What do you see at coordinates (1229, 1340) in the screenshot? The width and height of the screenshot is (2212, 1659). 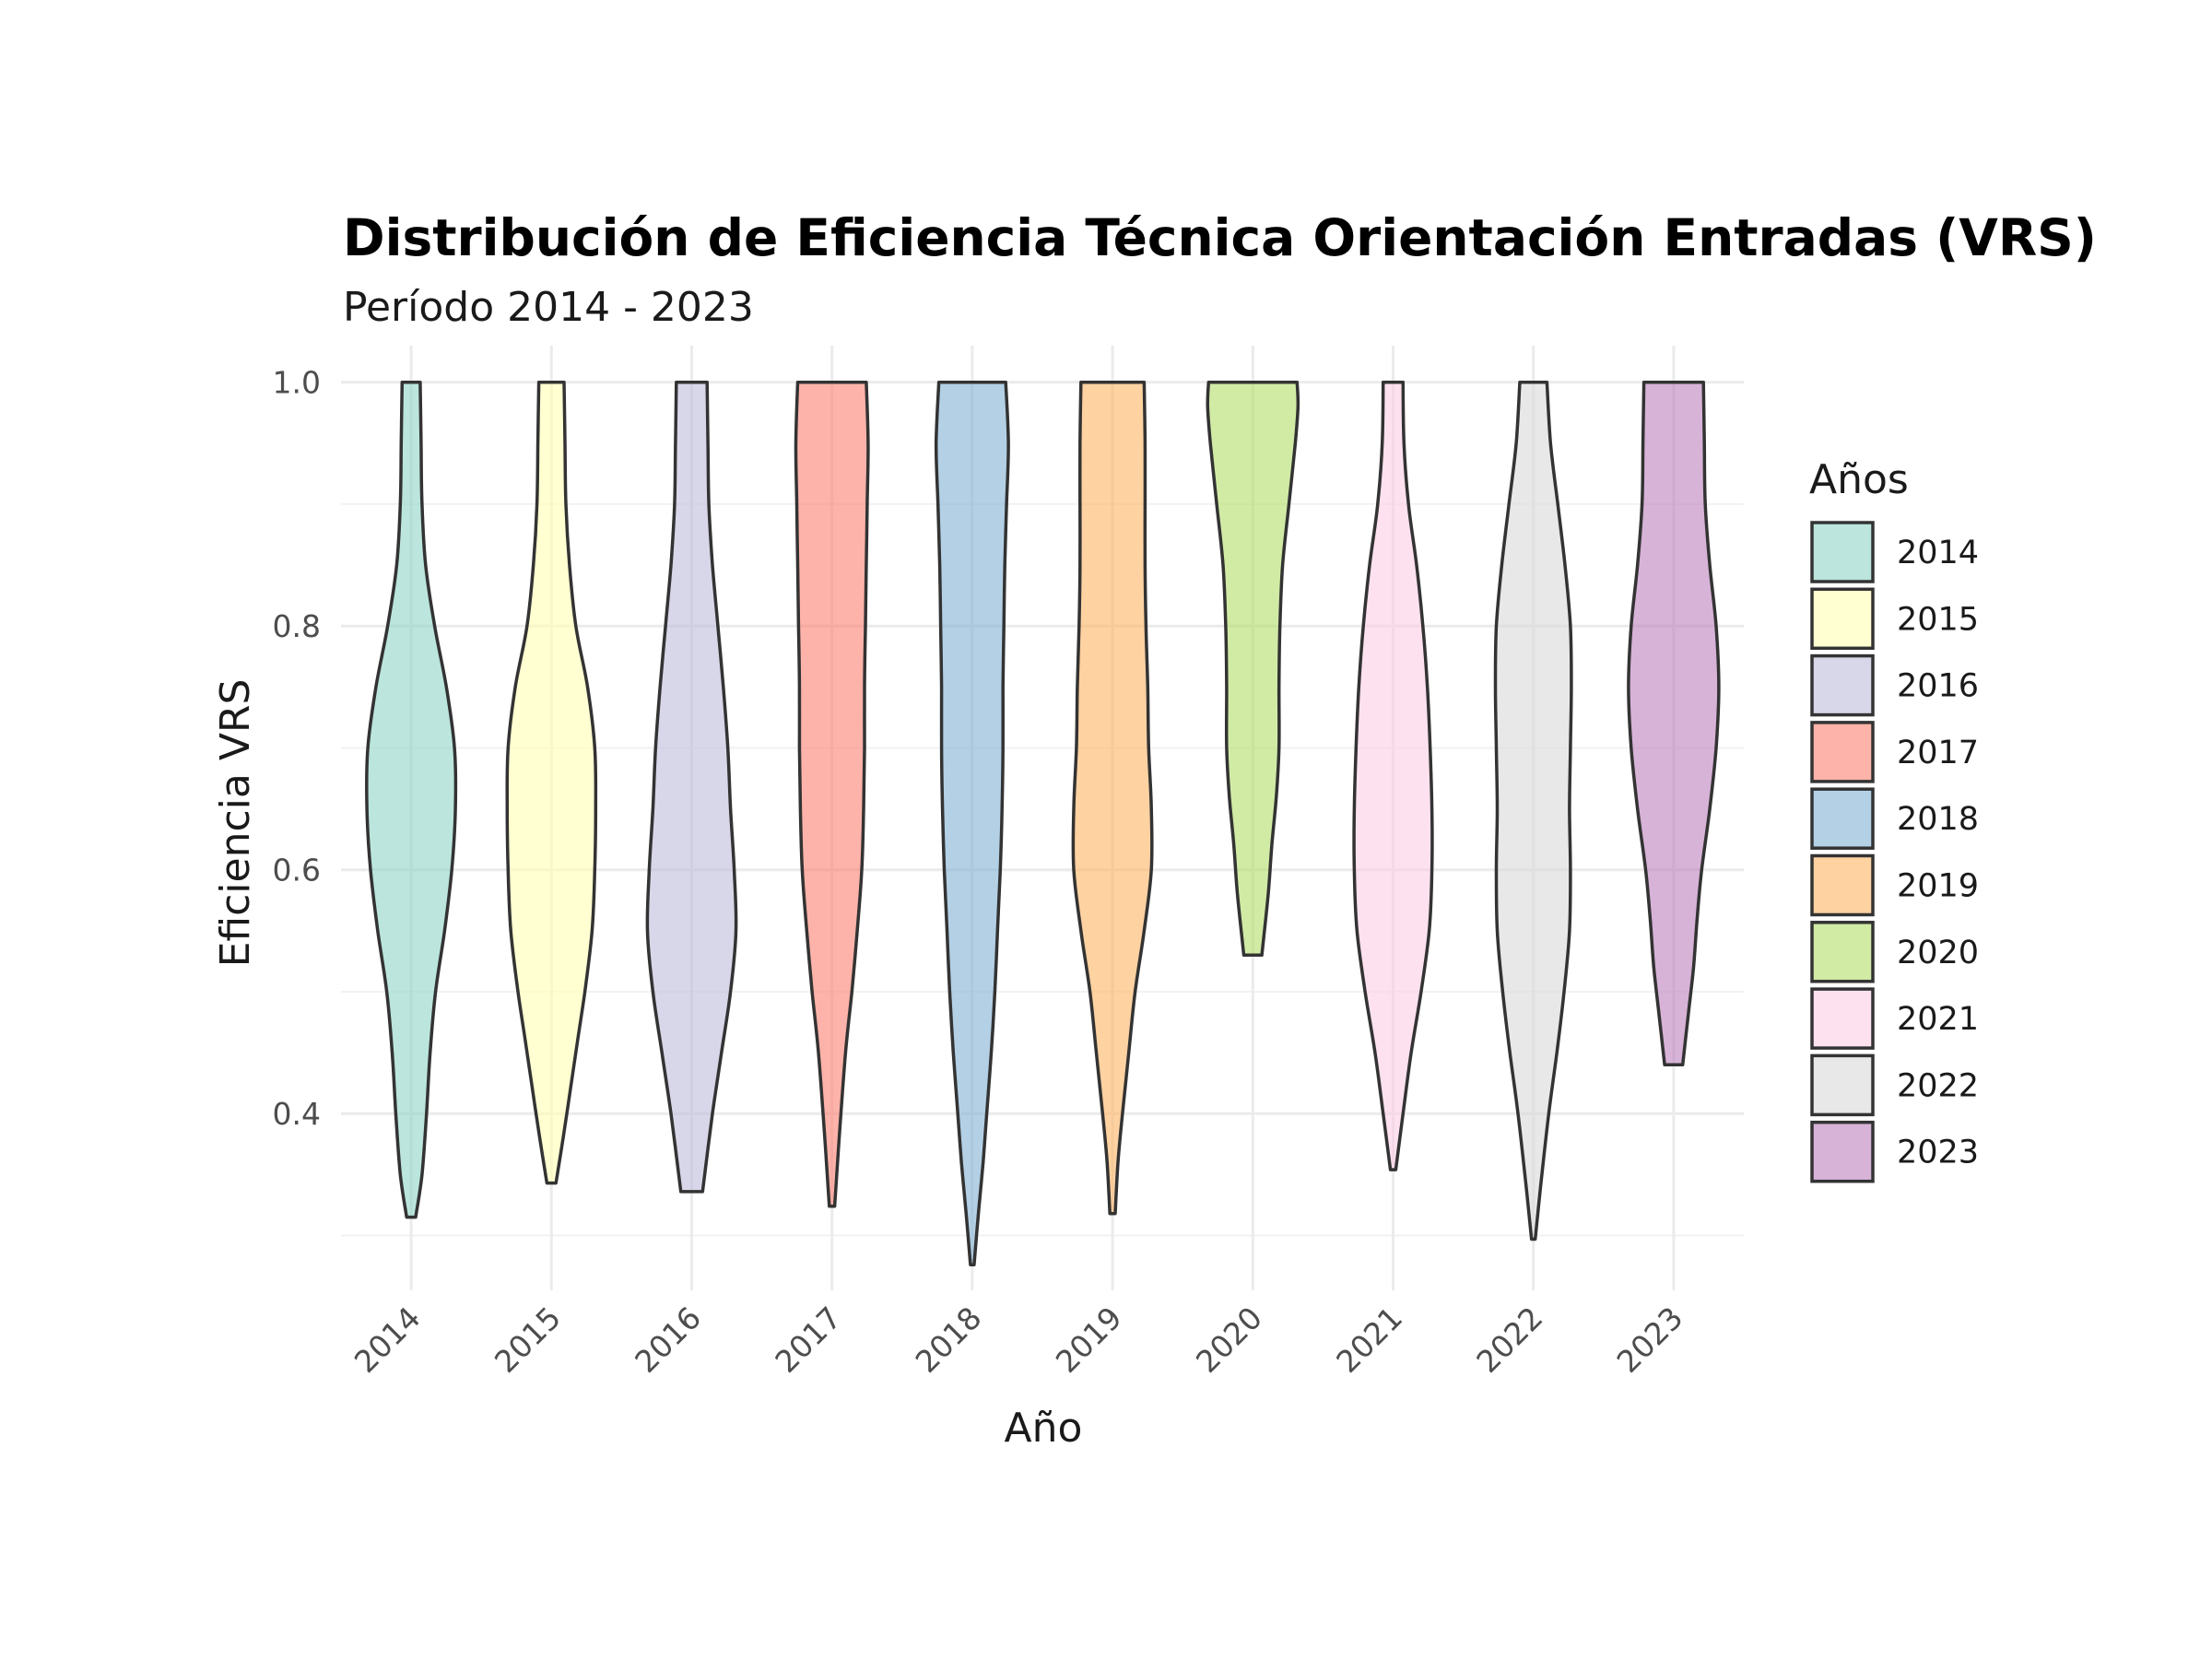 I see `x-tick-label: 2020` at bounding box center [1229, 1340].